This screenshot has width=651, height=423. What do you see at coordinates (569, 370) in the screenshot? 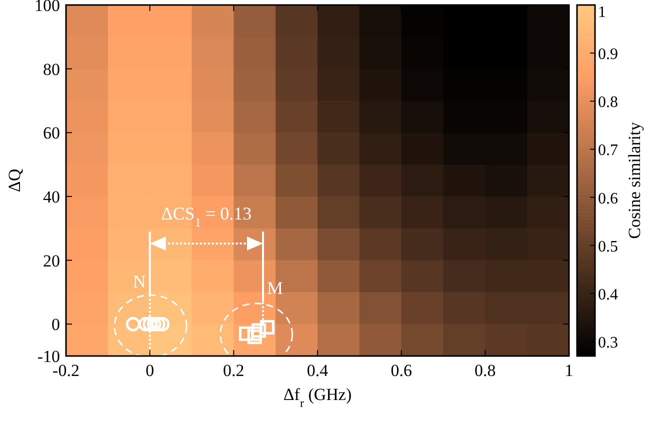
I see `x-tick-label: 1` at bounding box center [569, 370].